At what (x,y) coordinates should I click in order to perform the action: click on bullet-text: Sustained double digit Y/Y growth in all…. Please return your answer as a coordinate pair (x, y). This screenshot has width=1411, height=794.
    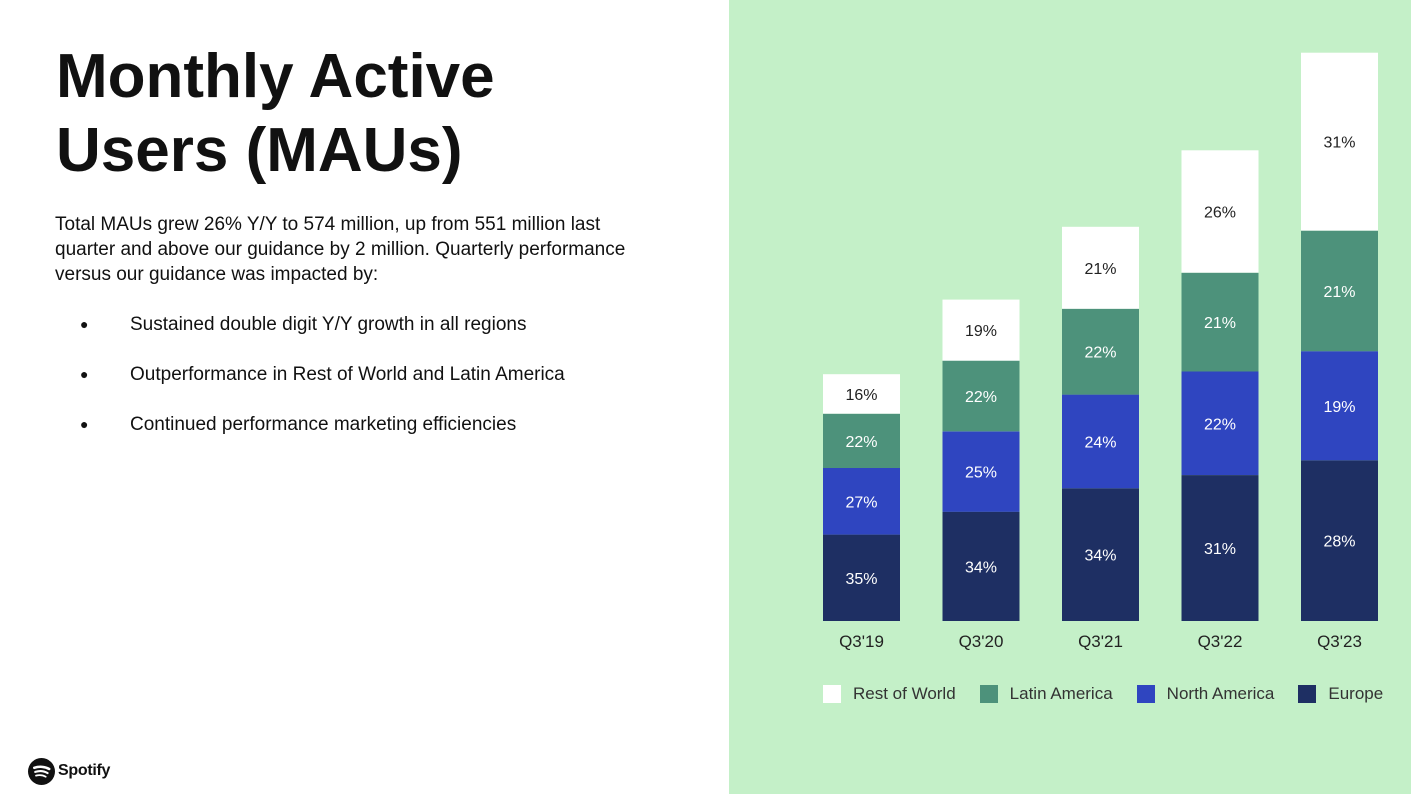
    Looking at the image, I should click on (328, 324).